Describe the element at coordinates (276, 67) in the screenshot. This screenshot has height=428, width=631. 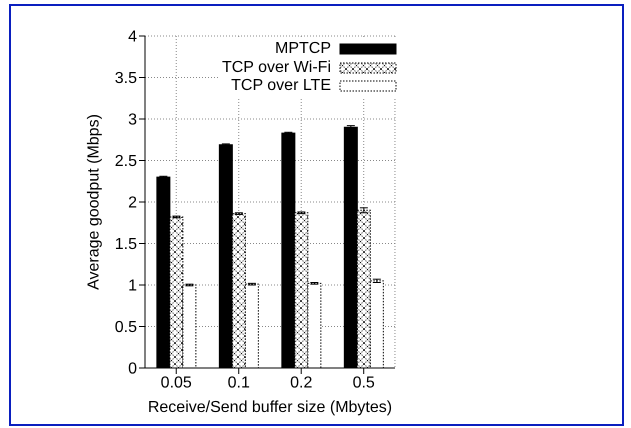
I see `legend-label: TCP over Wi-Fi` at that location.